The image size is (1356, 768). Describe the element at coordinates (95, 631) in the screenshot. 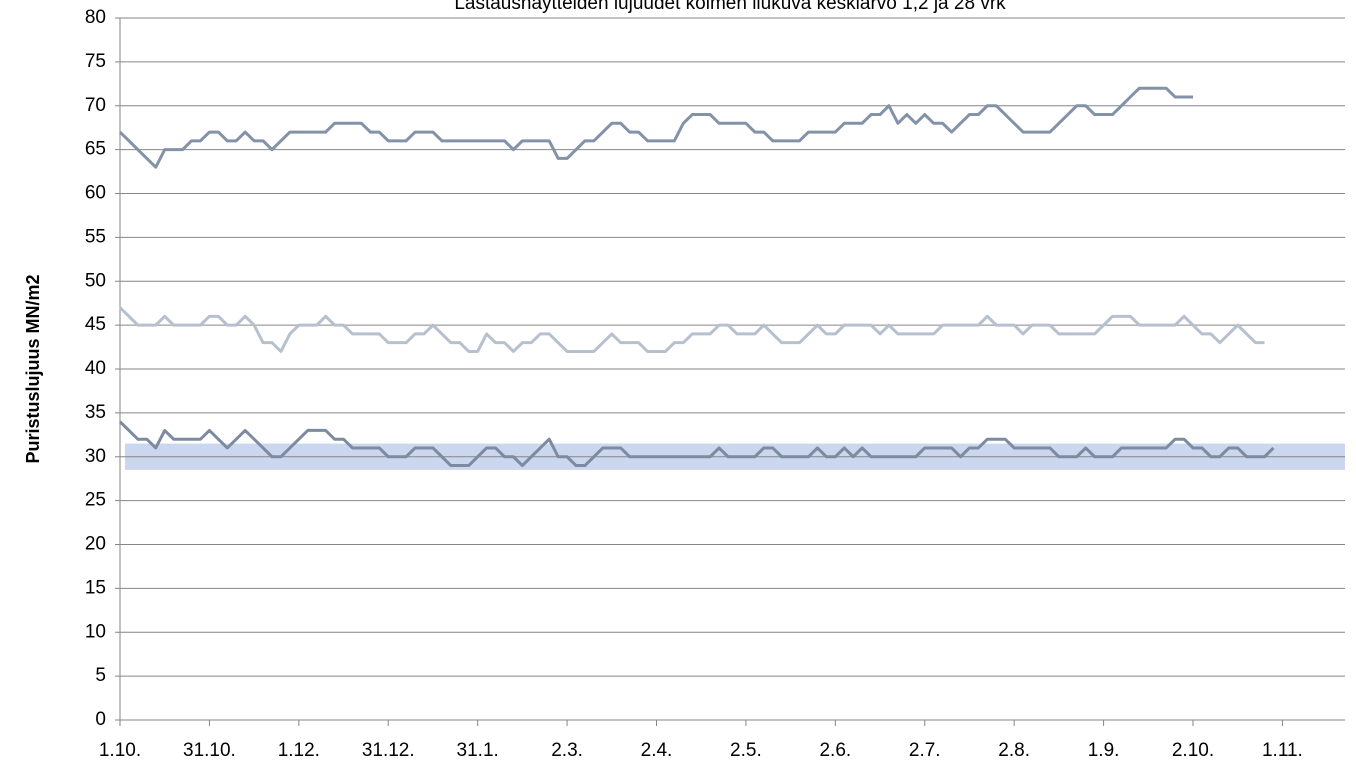

I see `y-tick-label: 10` at that location.